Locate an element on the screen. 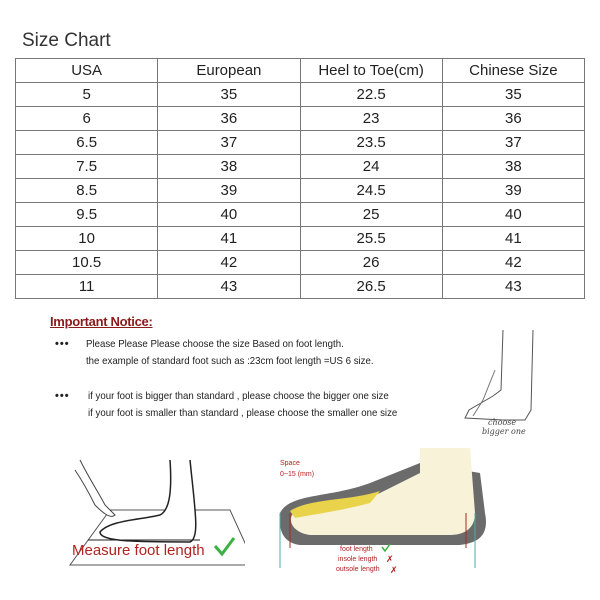 The image size is (600, 600). table-row: 6.5 37 23.5 37 is located at coordinates (300, 142).